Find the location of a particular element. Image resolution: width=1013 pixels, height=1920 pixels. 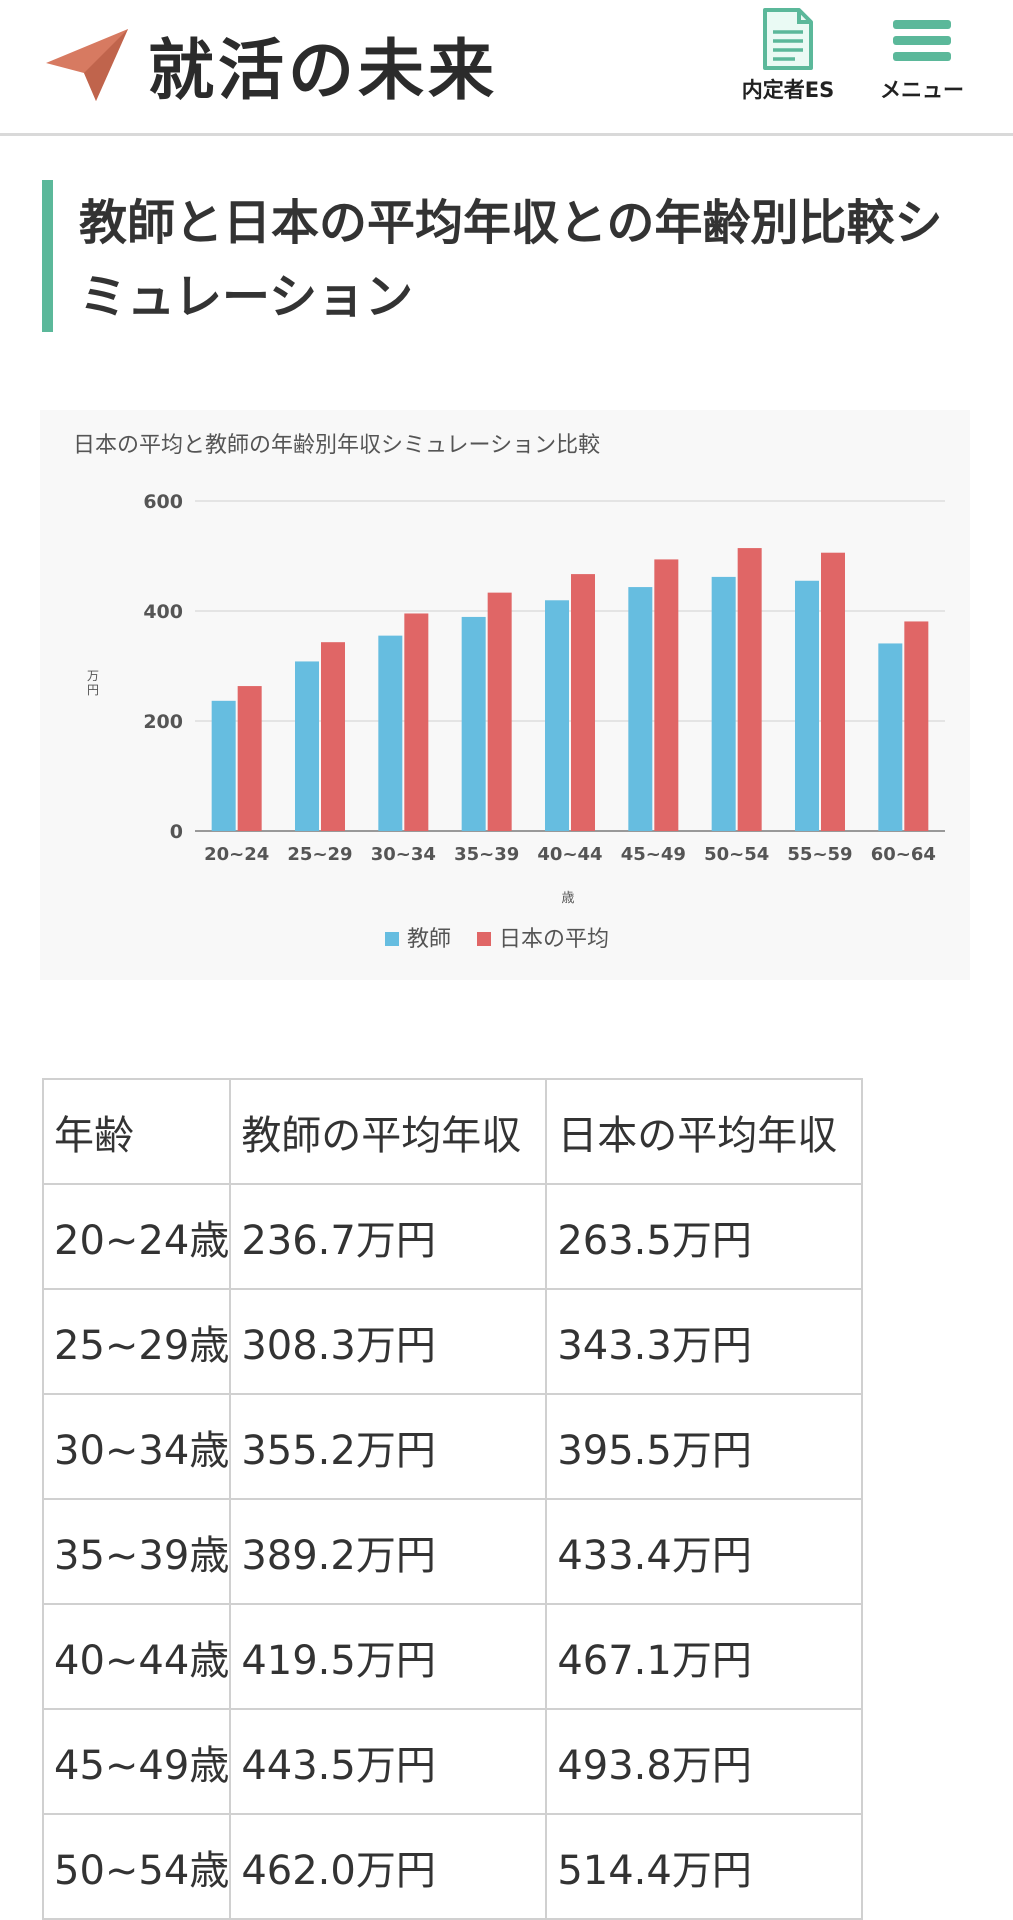

hamburger-menu-icon is located at coordinates (922, 40).